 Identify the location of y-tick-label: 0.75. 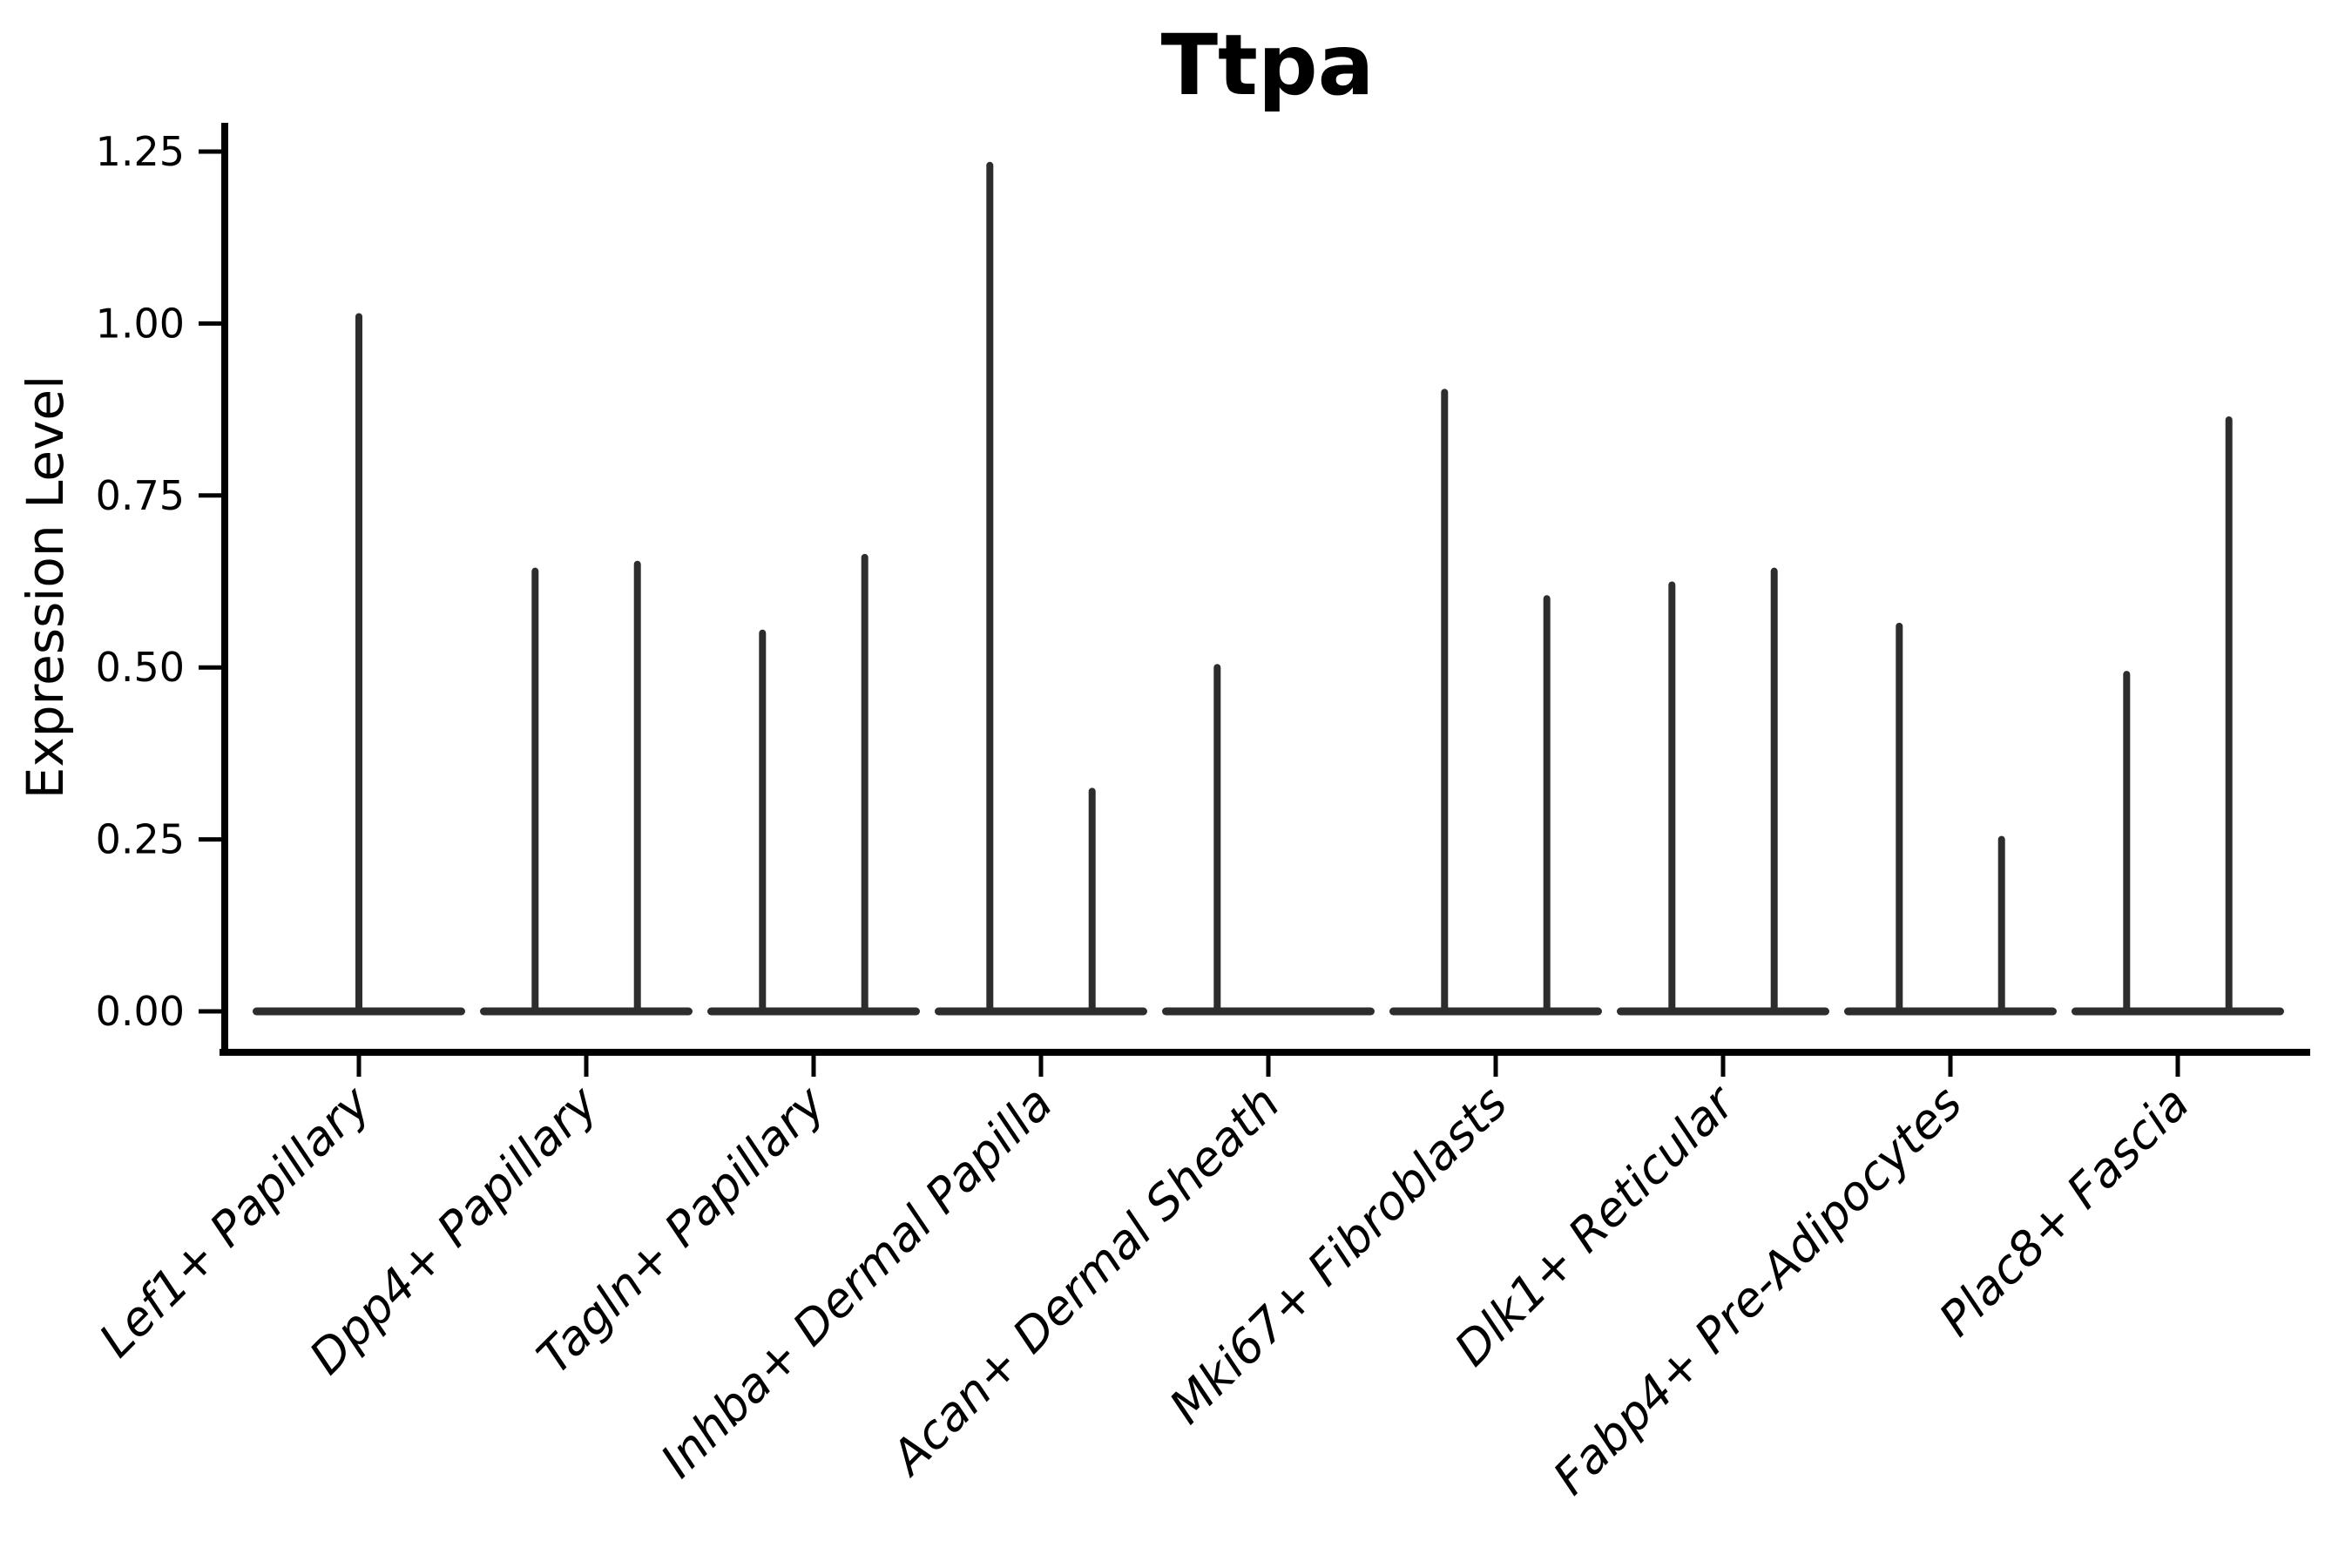
(140, 495).